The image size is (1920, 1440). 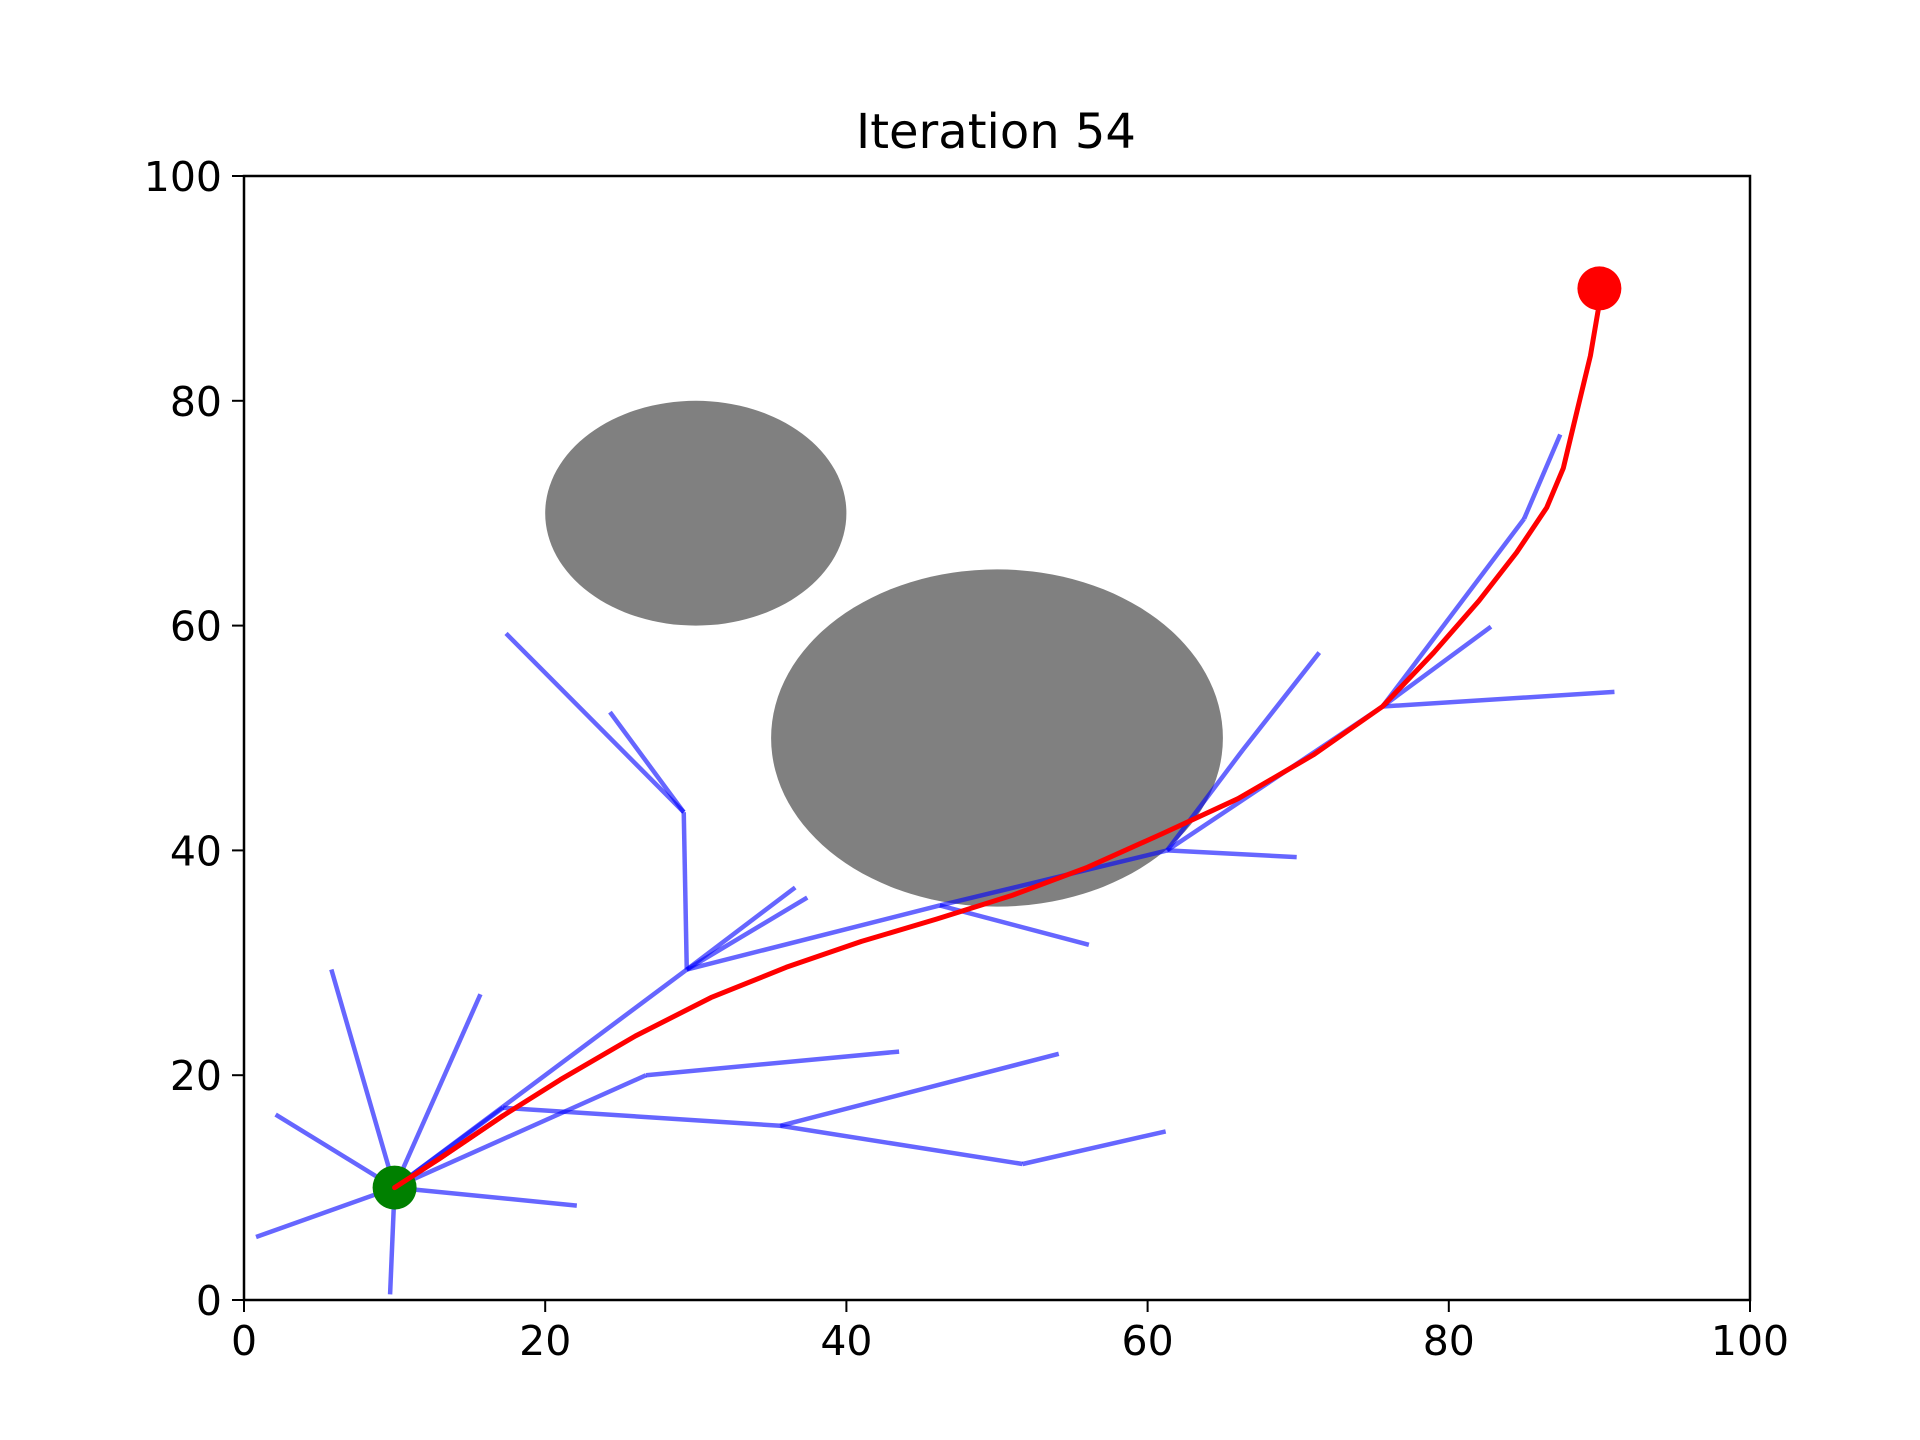 What do you see at coordinates (846, 1341) in the screenshot?
I see `x-tick-label: 40` at bounding box center [846, 1341].